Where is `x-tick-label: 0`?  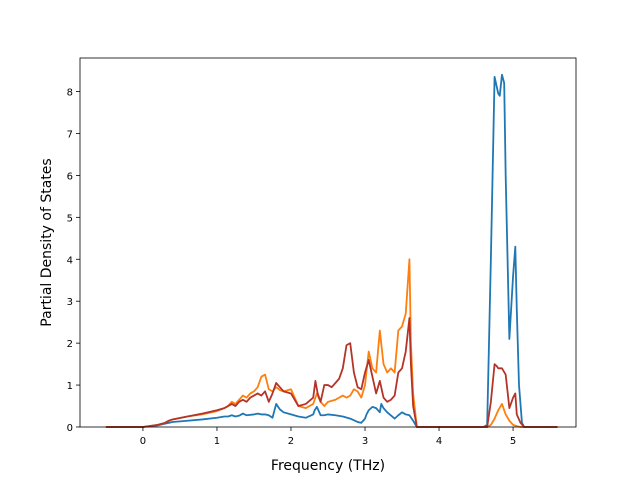 x-tick-label: 0 is located at coordinates (143, 441).